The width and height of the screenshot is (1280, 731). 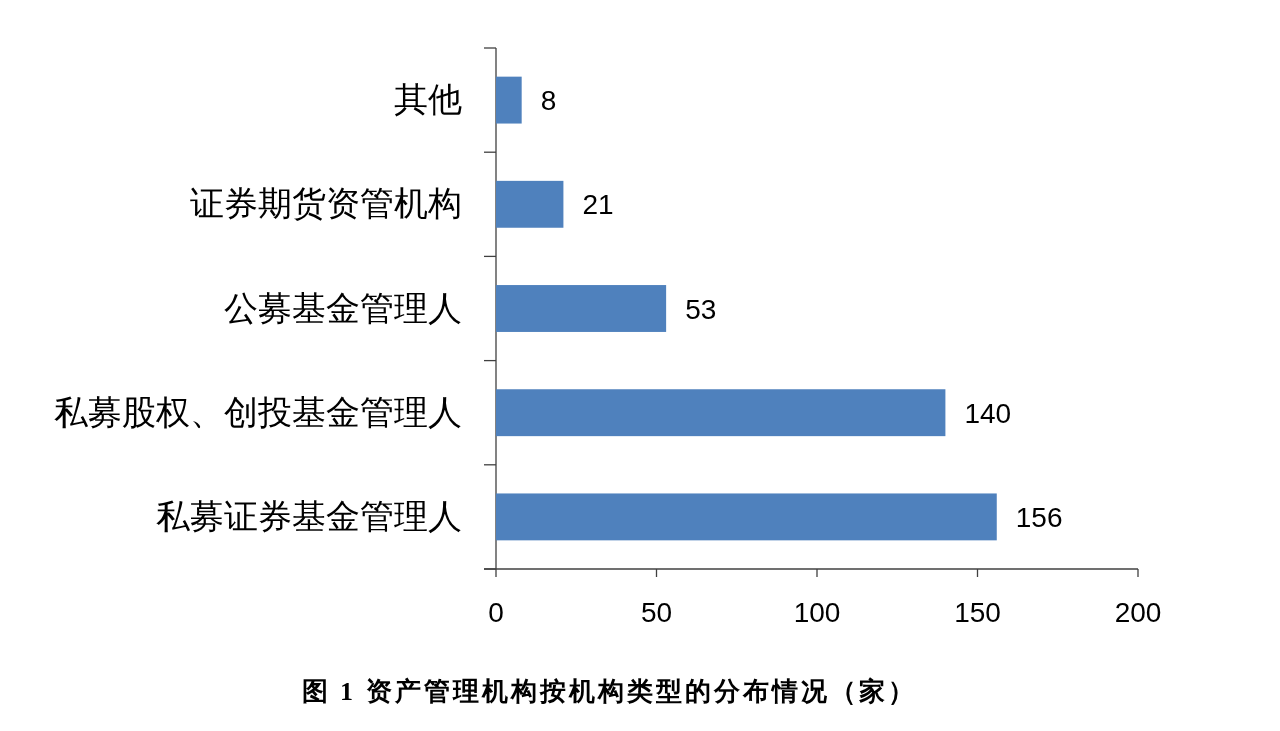 I want to click on x-tick-label: 200, so click(x=1138, y=612).